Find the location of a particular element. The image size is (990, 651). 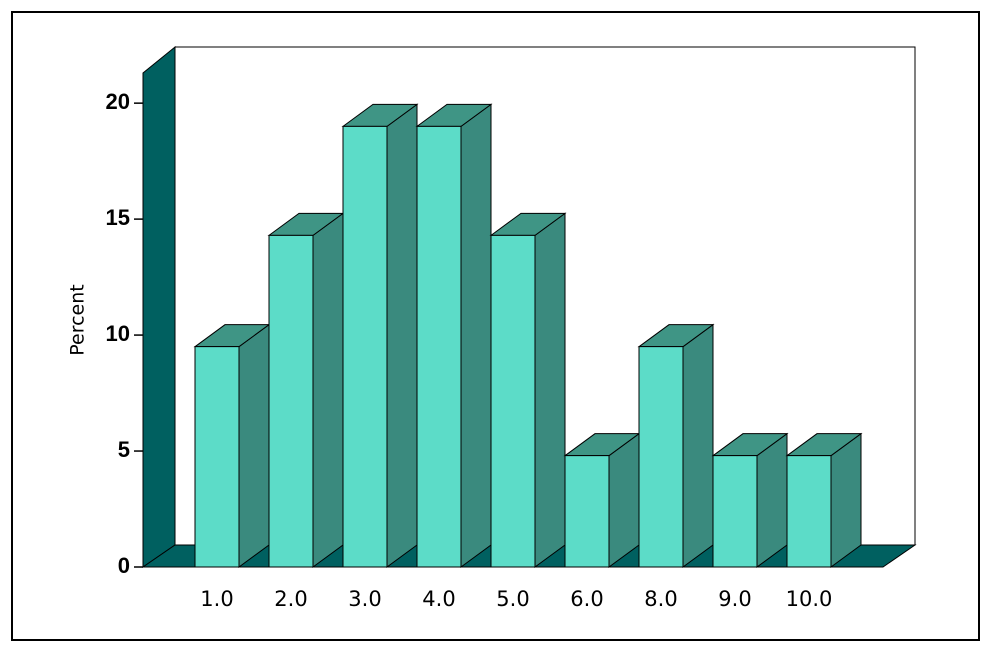

x-tick-label: 8.0 is located at coordinates (660, 599).